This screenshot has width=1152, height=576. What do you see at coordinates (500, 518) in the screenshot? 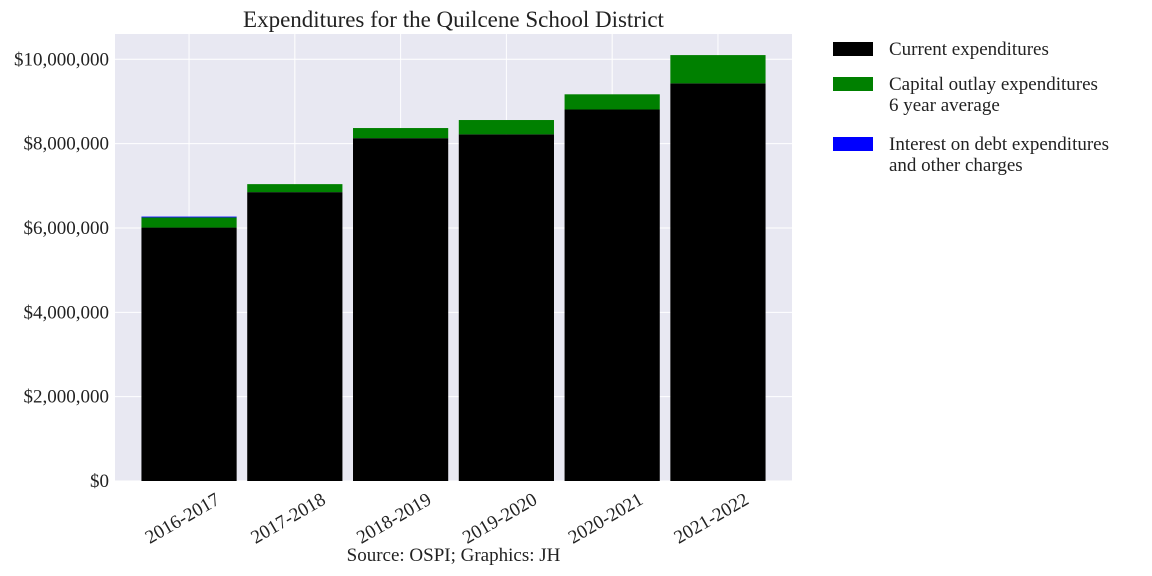
I see `x-tick-label: 2019-2020` at bounding box center [500, 518].